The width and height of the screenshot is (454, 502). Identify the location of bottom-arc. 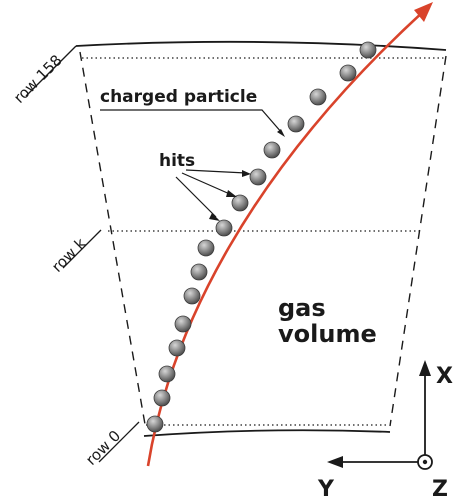
(267, 433).